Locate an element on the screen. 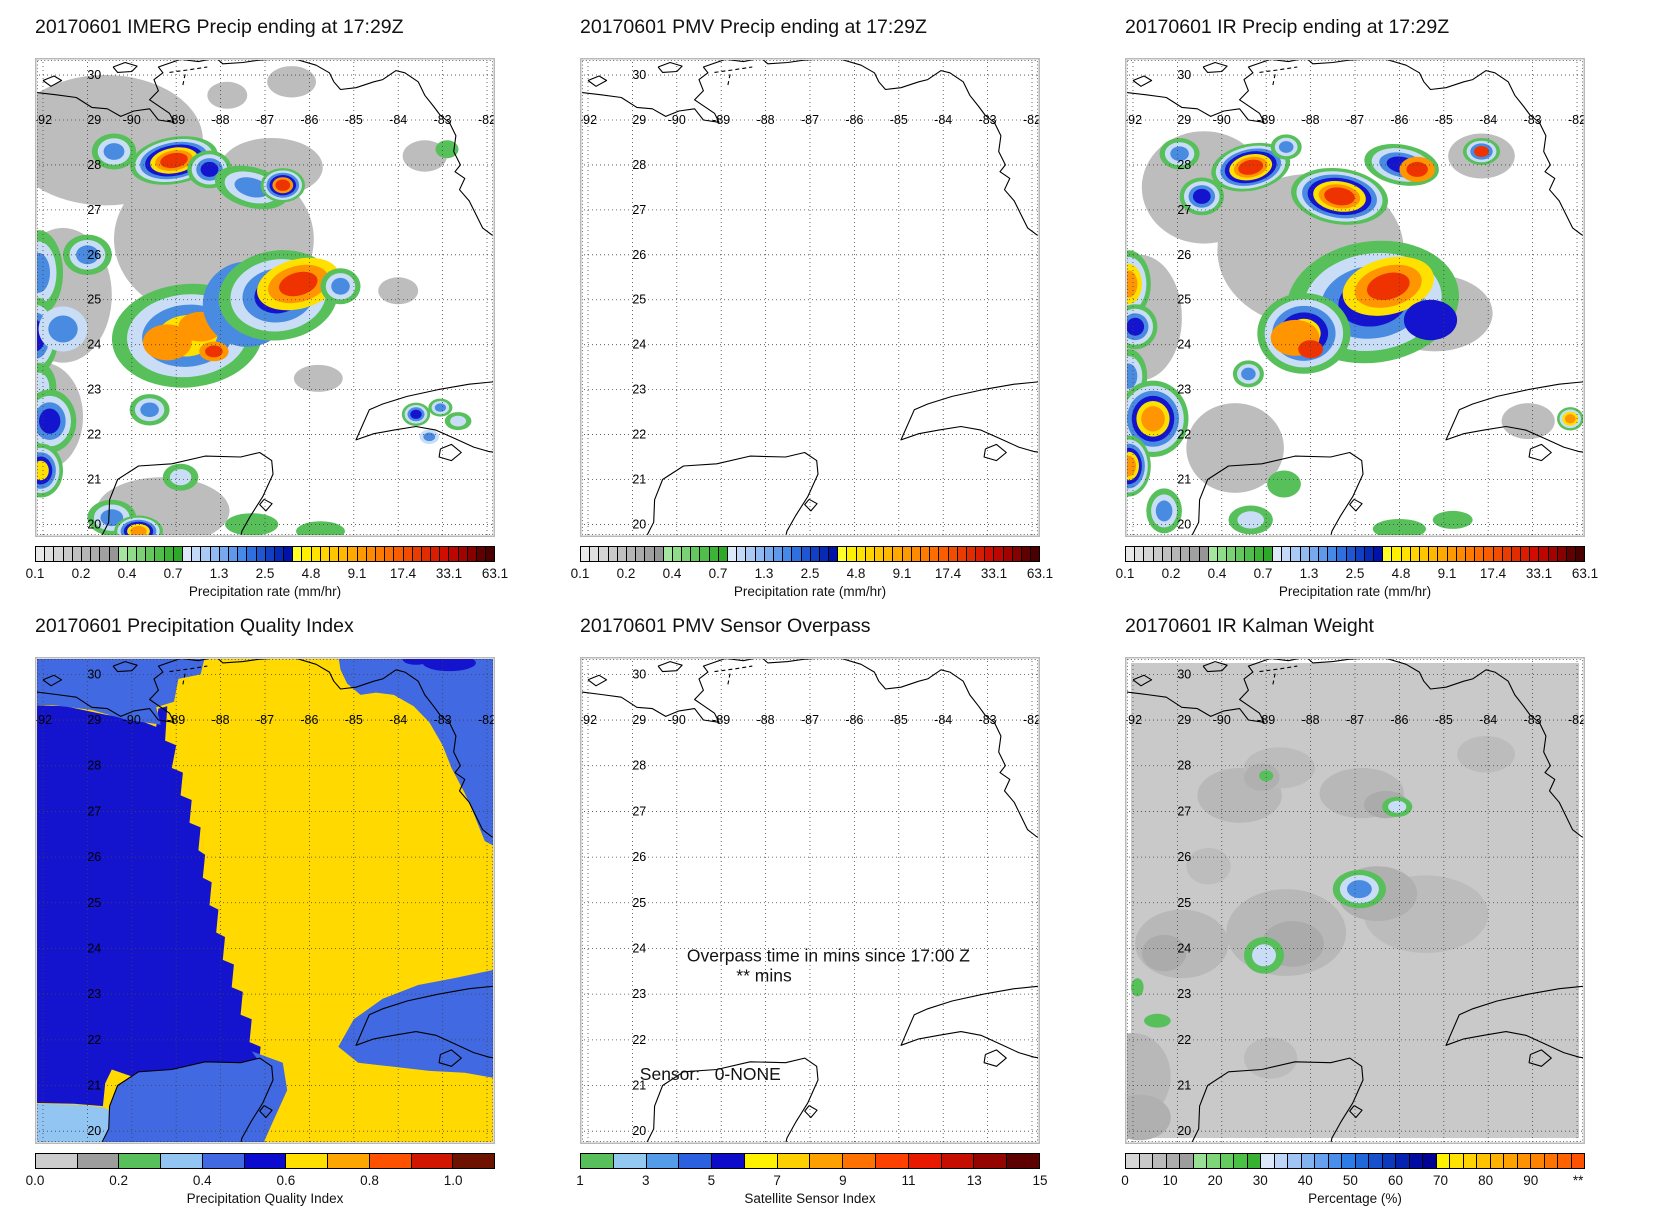  lat-label: 28 is located at coordinates (94, 165).